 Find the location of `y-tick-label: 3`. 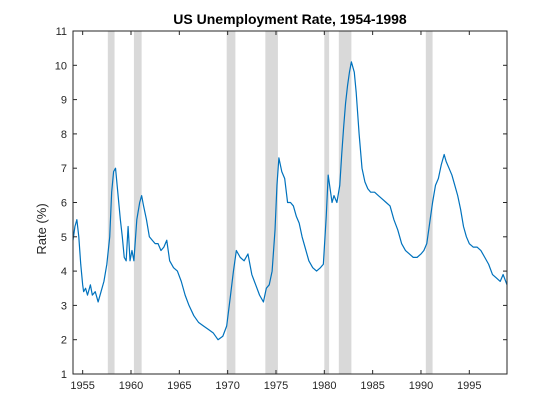

y-tick-label: 3 is located at coordinates (64, 306).